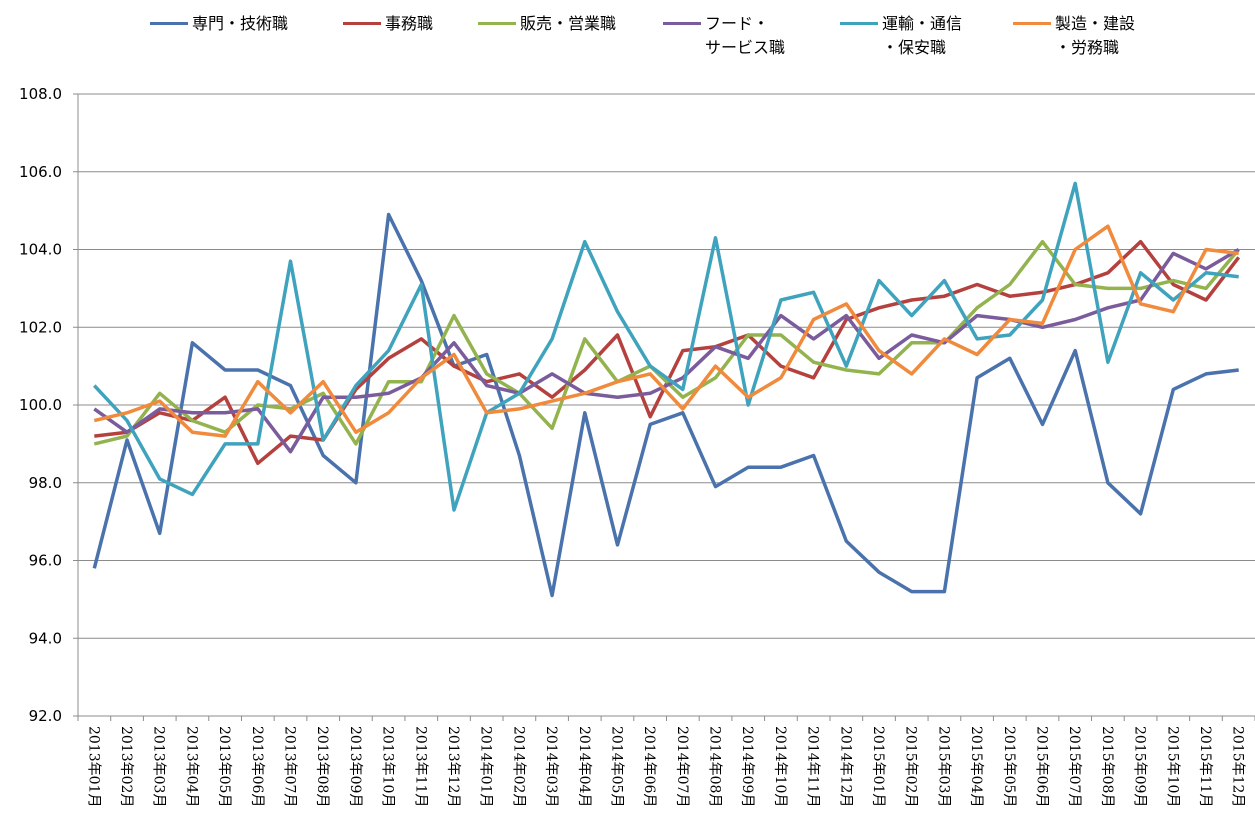  I want to click on y-tick-label: 96.0, so click(45, 561).